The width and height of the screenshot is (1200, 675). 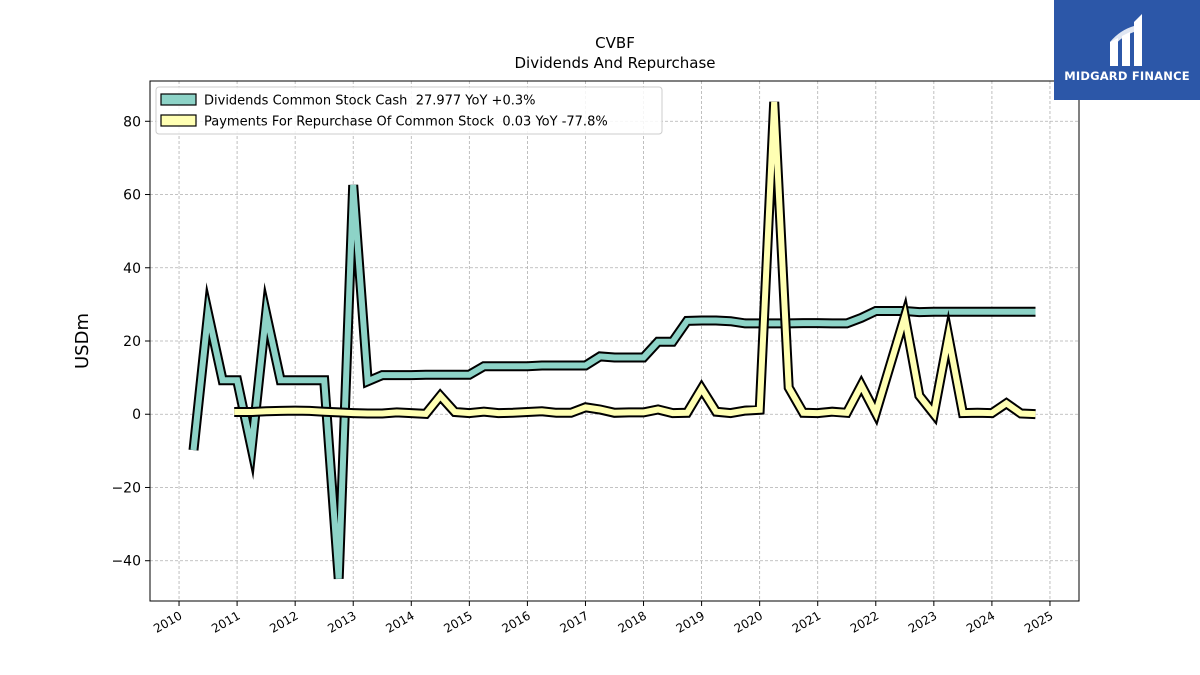 I want to click on chart-subtitle: Dividends And Repurchase, so click(x=614, y=63).